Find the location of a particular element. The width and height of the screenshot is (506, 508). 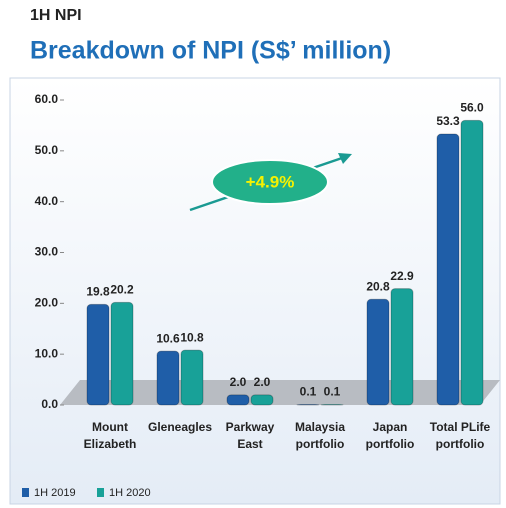

y-tick-label: 50.0 is located at coordinates (47, 150).